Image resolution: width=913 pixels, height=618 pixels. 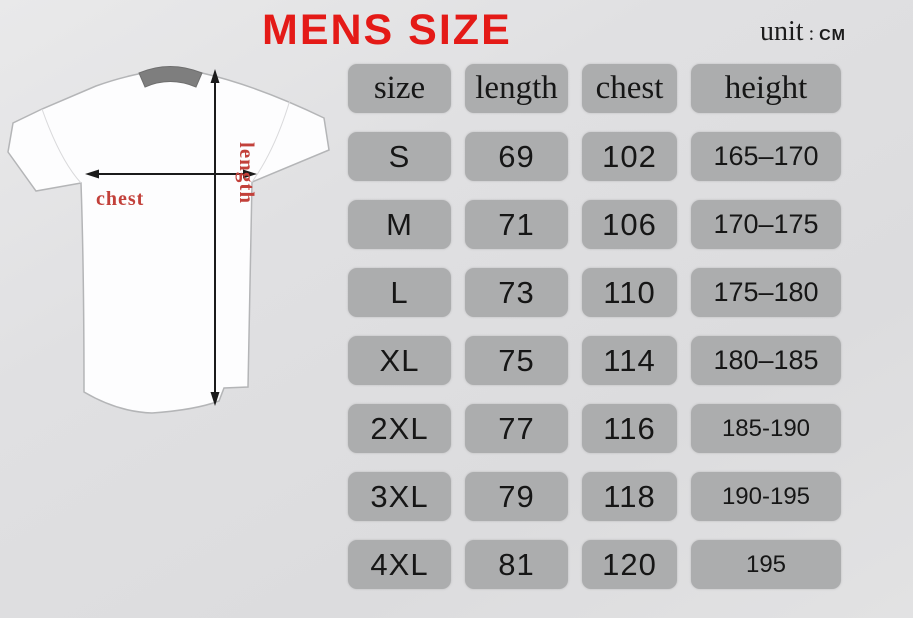 I want to click on cell-chest: 106, so click(x=629, y=224).